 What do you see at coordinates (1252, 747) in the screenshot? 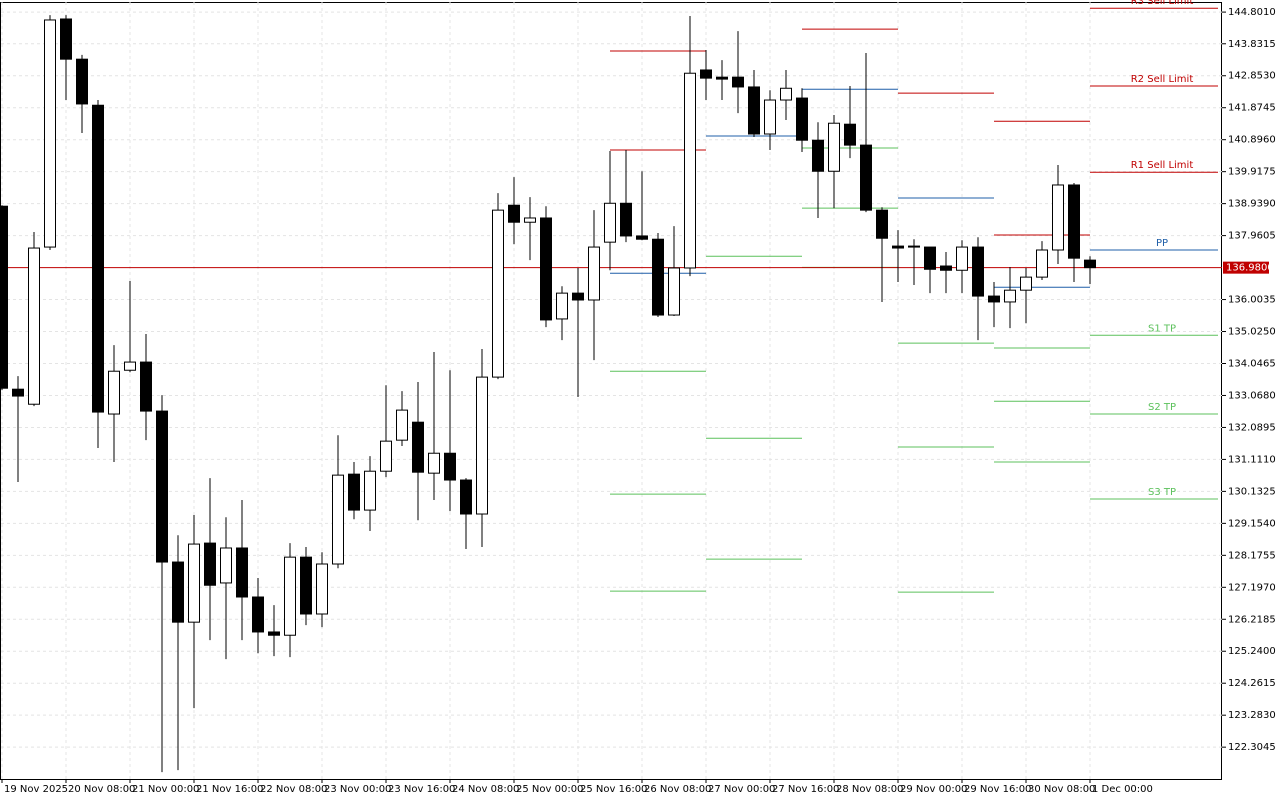
I see `y-tick-label: 122.3045` at bounding box center [1252, 747].